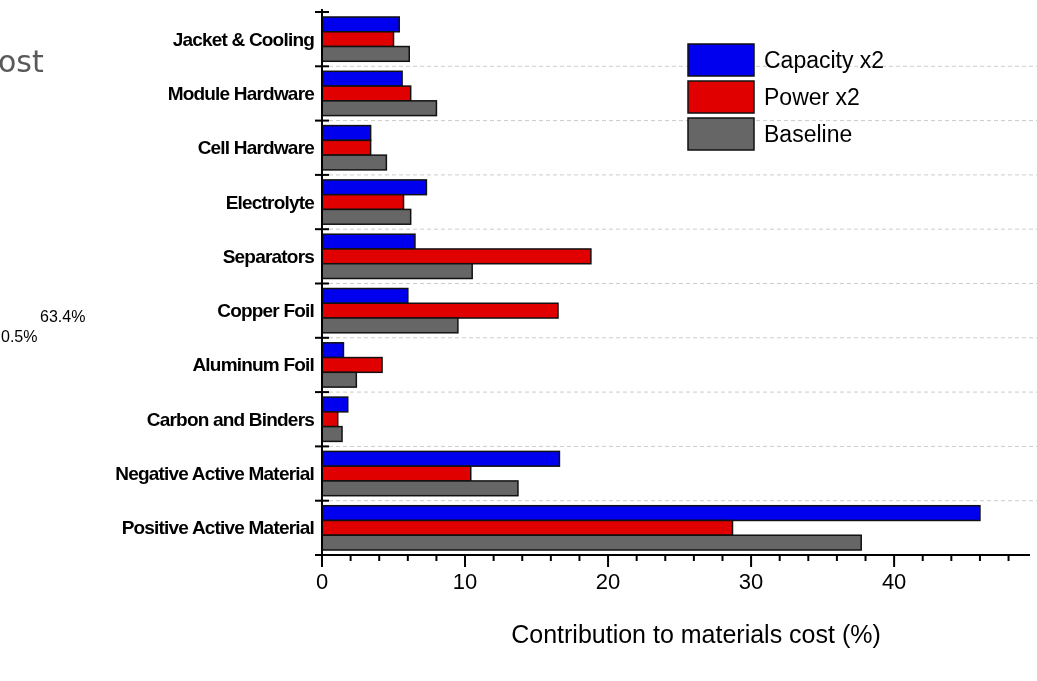  Describe the element at coordinates (270, 202) in the screenshot. I see `y-tick-label: Electrolyte` at that location.